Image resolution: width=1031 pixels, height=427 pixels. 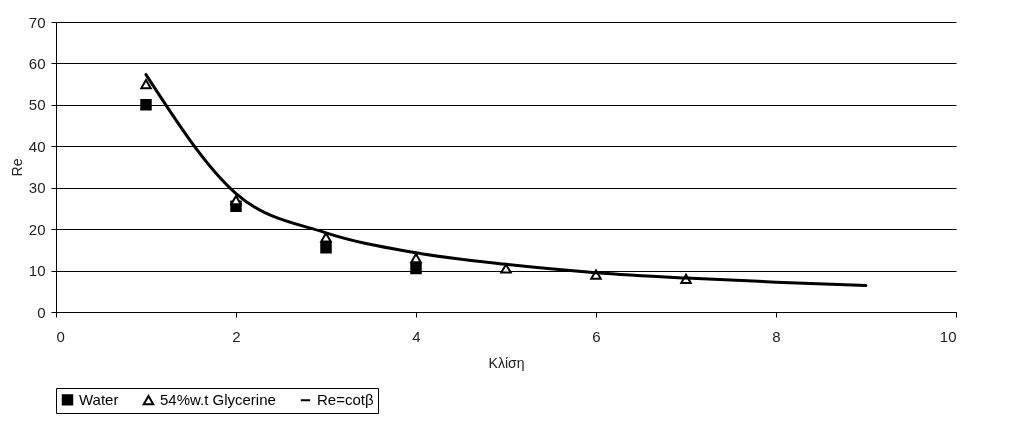 I want to click on y-tick-label: 10, so click(x=37, y=271).